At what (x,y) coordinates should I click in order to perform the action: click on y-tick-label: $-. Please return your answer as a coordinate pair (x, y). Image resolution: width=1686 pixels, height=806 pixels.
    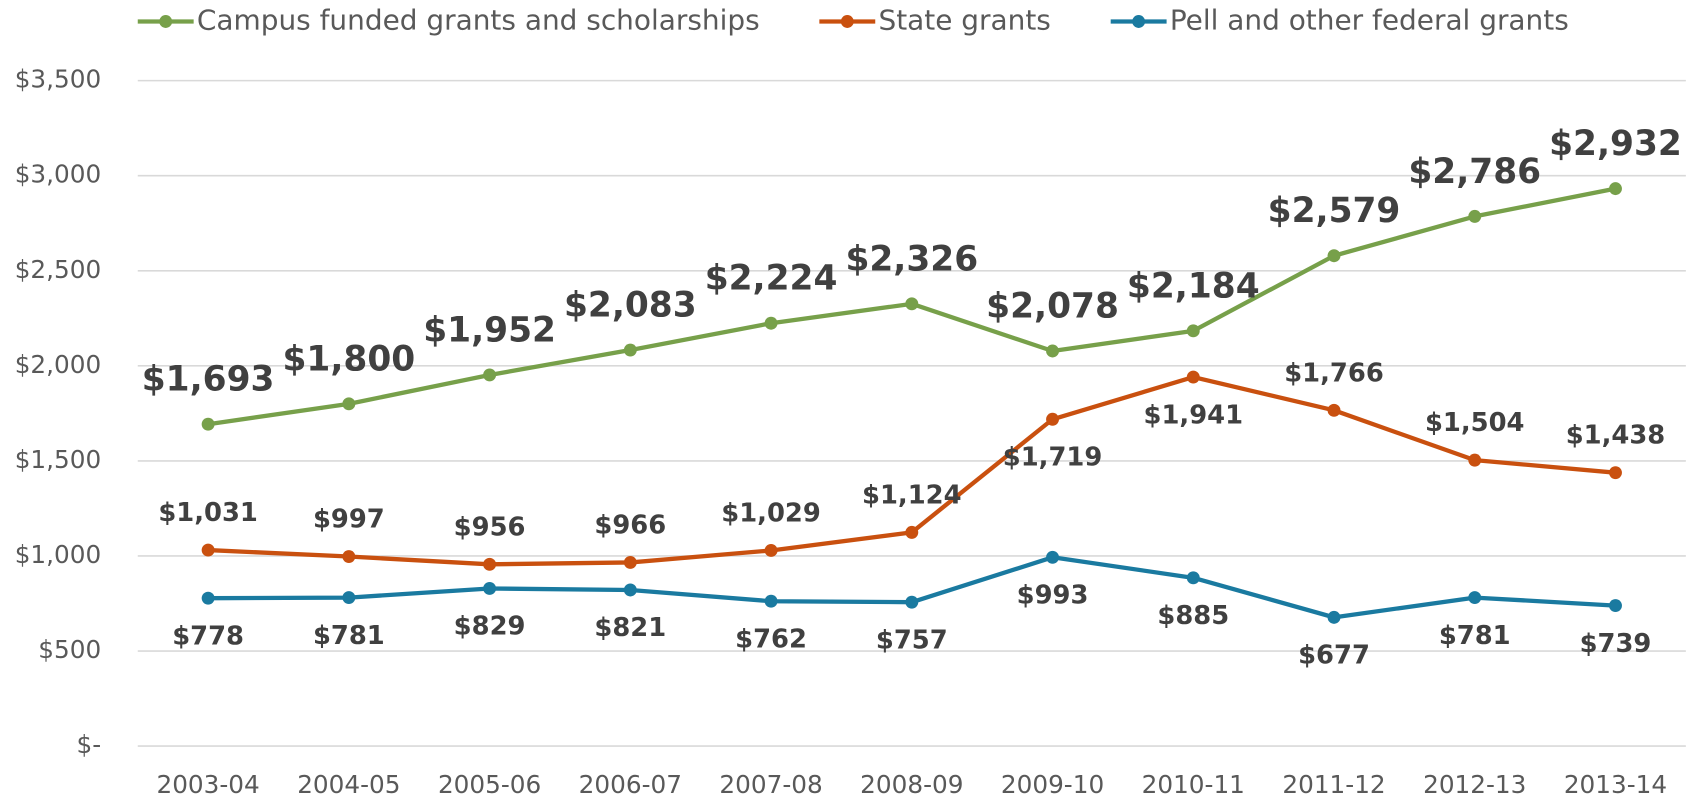
    Looking at the image, I should click on (89, 744).